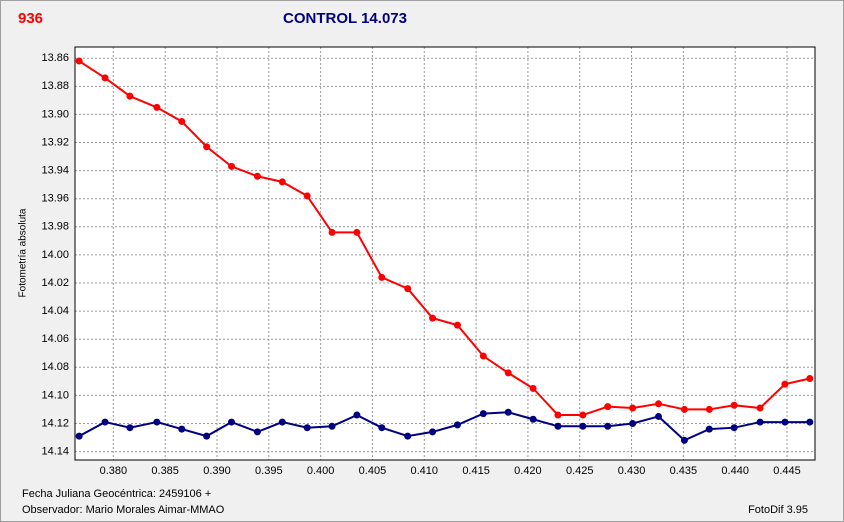  What do you see at coordinates (632, 471) in the screenshot?
I see `x-tick-label: 0.430` at bounding box center [632, 471].